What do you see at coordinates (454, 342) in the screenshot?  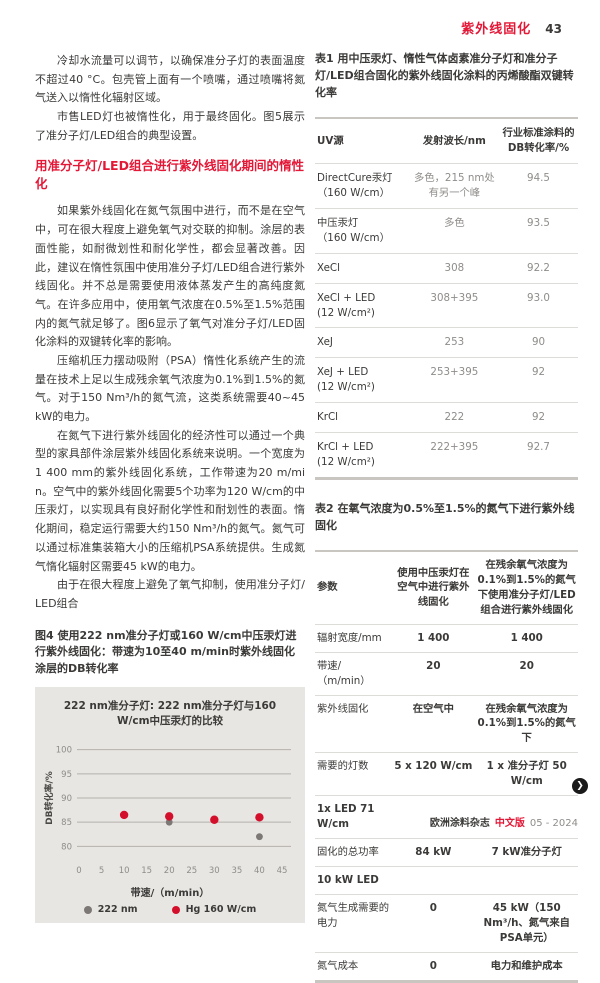 I see `table-cell: 253` at bounding box center [454, 342].